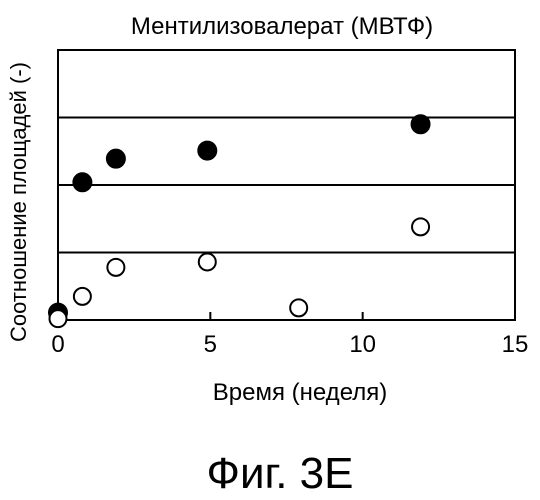  I want to click on chart-title: Ментилизовалерат (МВТФ), so click(282, 26).